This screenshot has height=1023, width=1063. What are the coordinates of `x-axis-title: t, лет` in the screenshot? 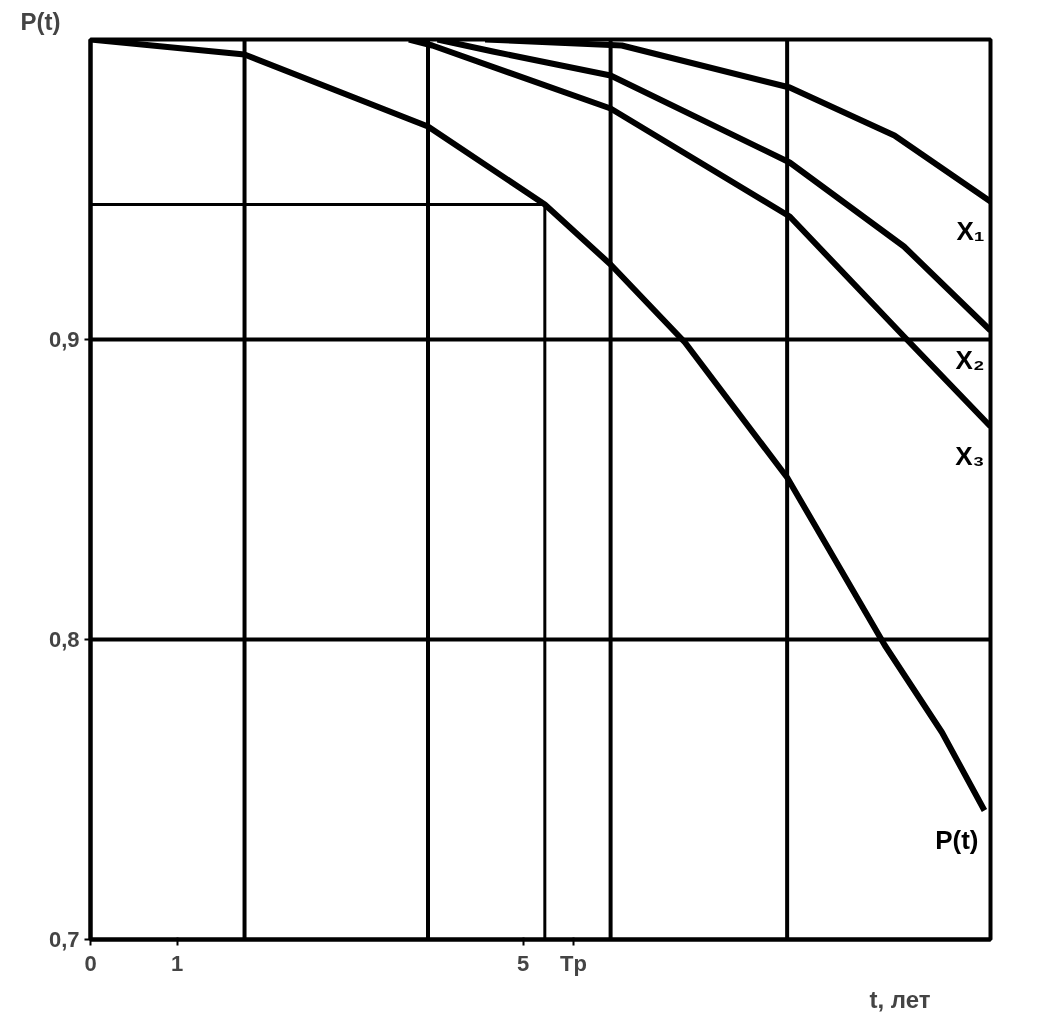 It's located at (900, 999).